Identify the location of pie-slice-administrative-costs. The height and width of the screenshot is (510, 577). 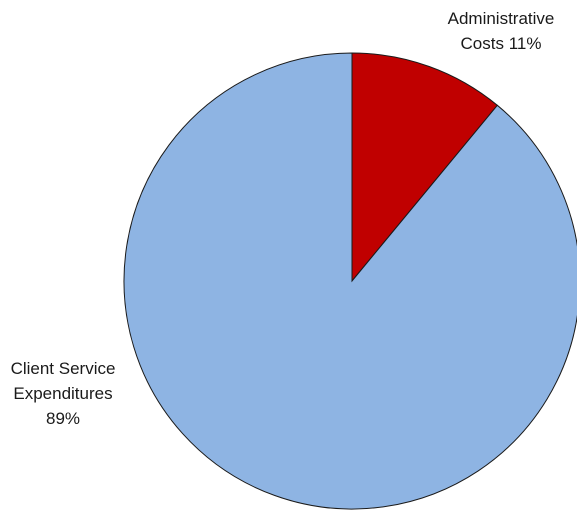
(425, 167).